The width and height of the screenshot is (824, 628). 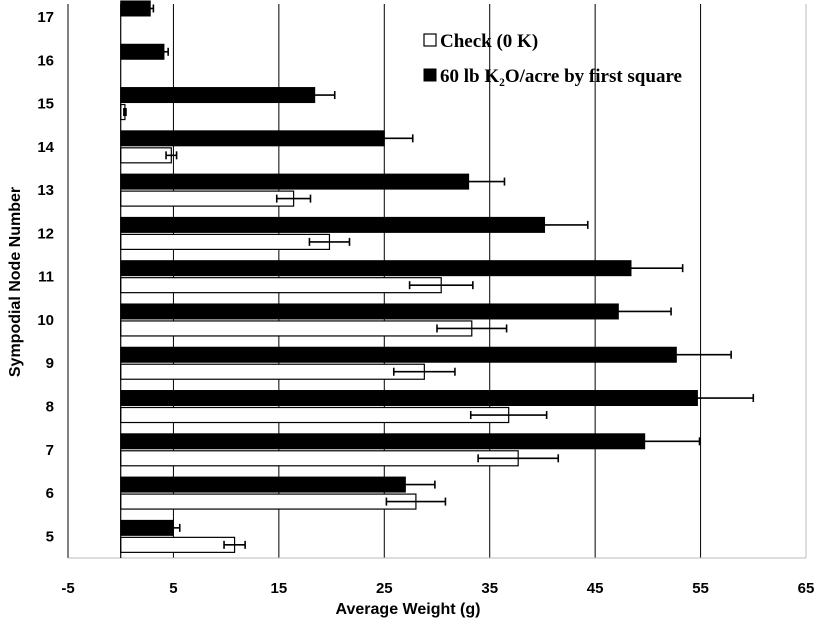 What do you see at coordinates (67, 588) in the screenshot?
I see `x-tick-label--5: -5` at bounding box center [67, 588].